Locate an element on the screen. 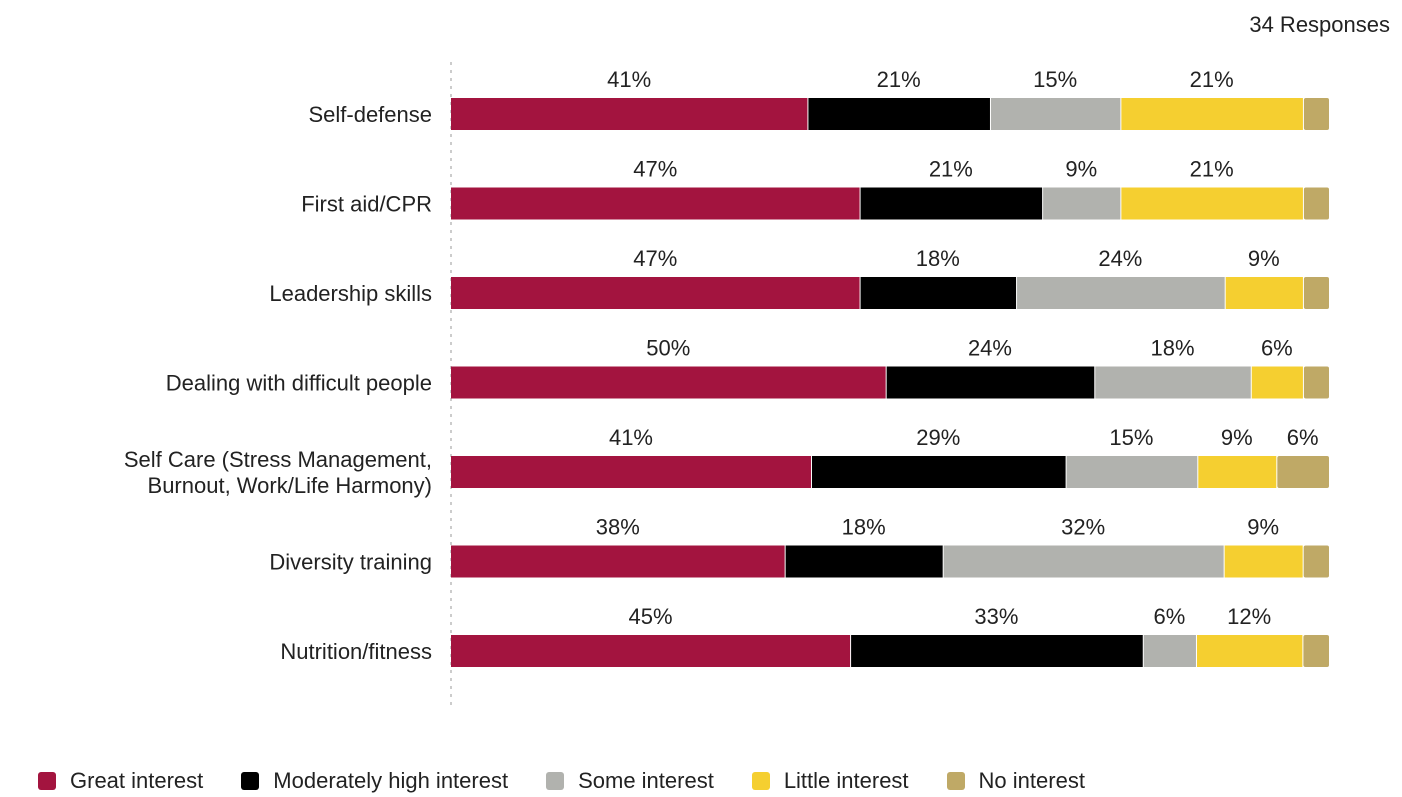  legend-item: Some interest is located at coordinates (630, 781).